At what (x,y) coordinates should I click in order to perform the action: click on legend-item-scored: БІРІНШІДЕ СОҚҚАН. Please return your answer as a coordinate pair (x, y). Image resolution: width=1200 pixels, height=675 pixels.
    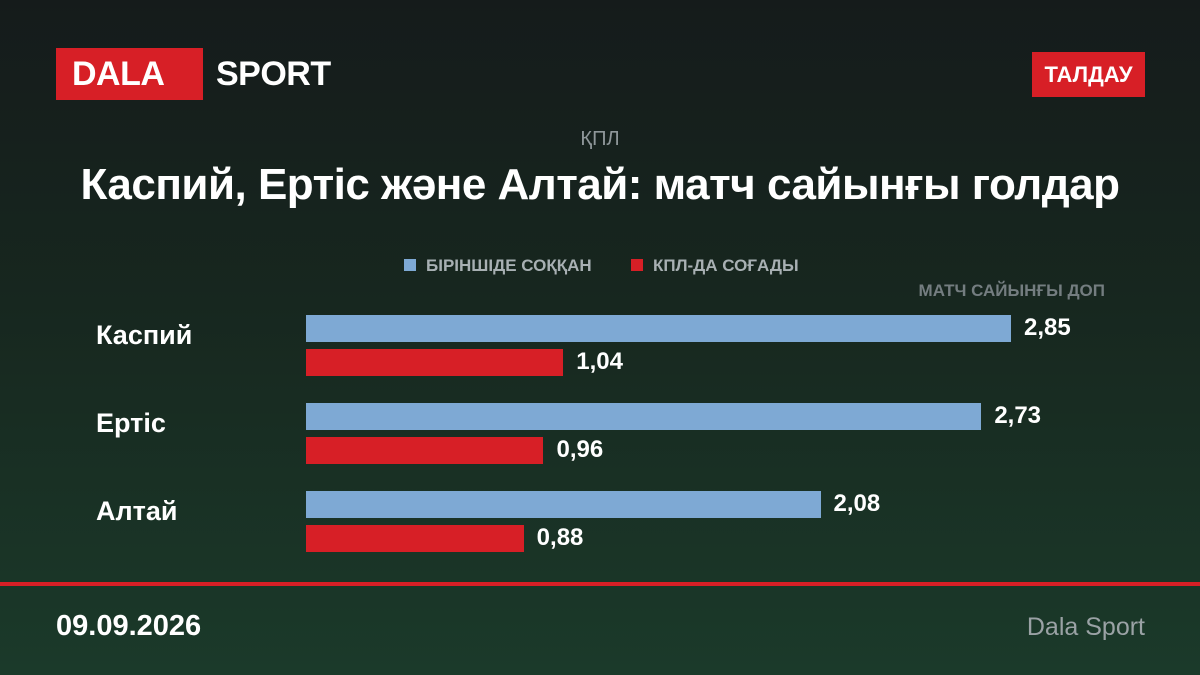
    Looking at the image, I should click on (498, 268).